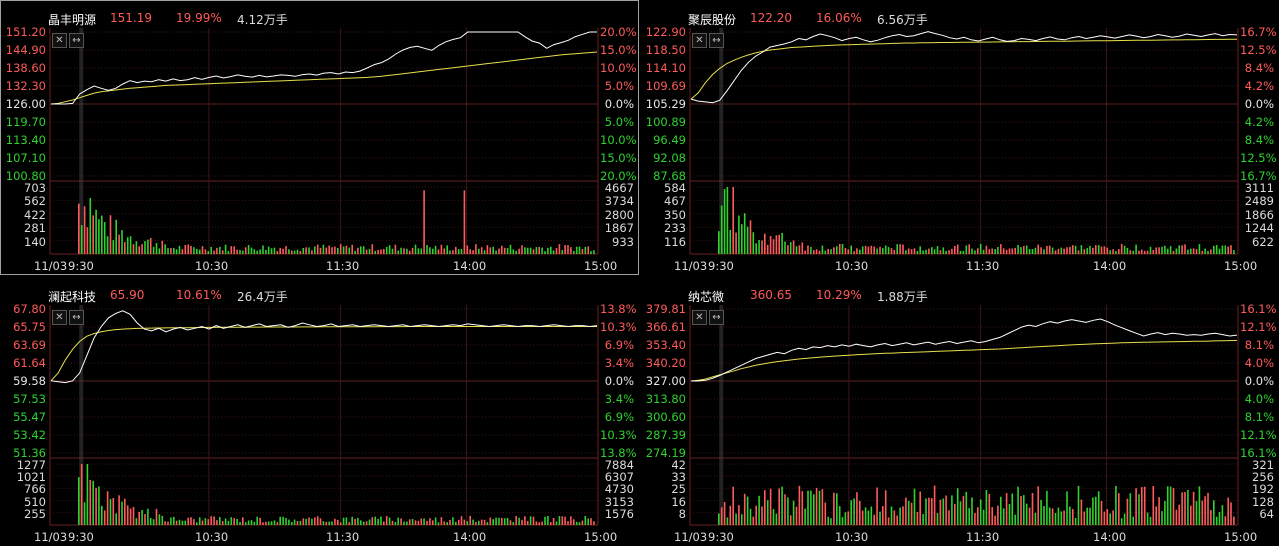  Describe the element at coordinates (665, 50) in the screenshot. I see `price-axis-label: 118.50` at that location.